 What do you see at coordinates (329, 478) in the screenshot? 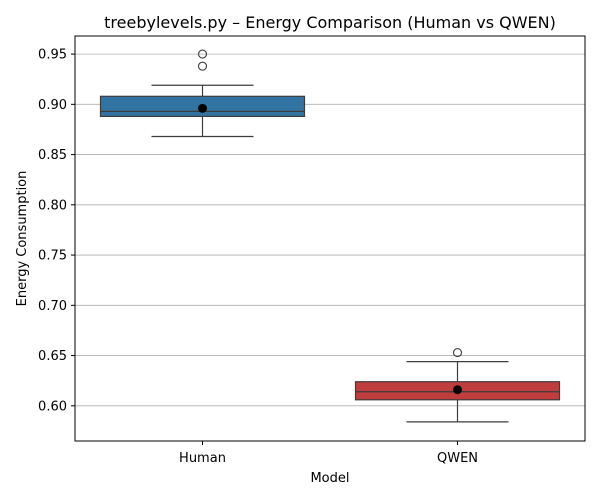
I see `x-axis-label: Model` at bounding box center [329, 478].